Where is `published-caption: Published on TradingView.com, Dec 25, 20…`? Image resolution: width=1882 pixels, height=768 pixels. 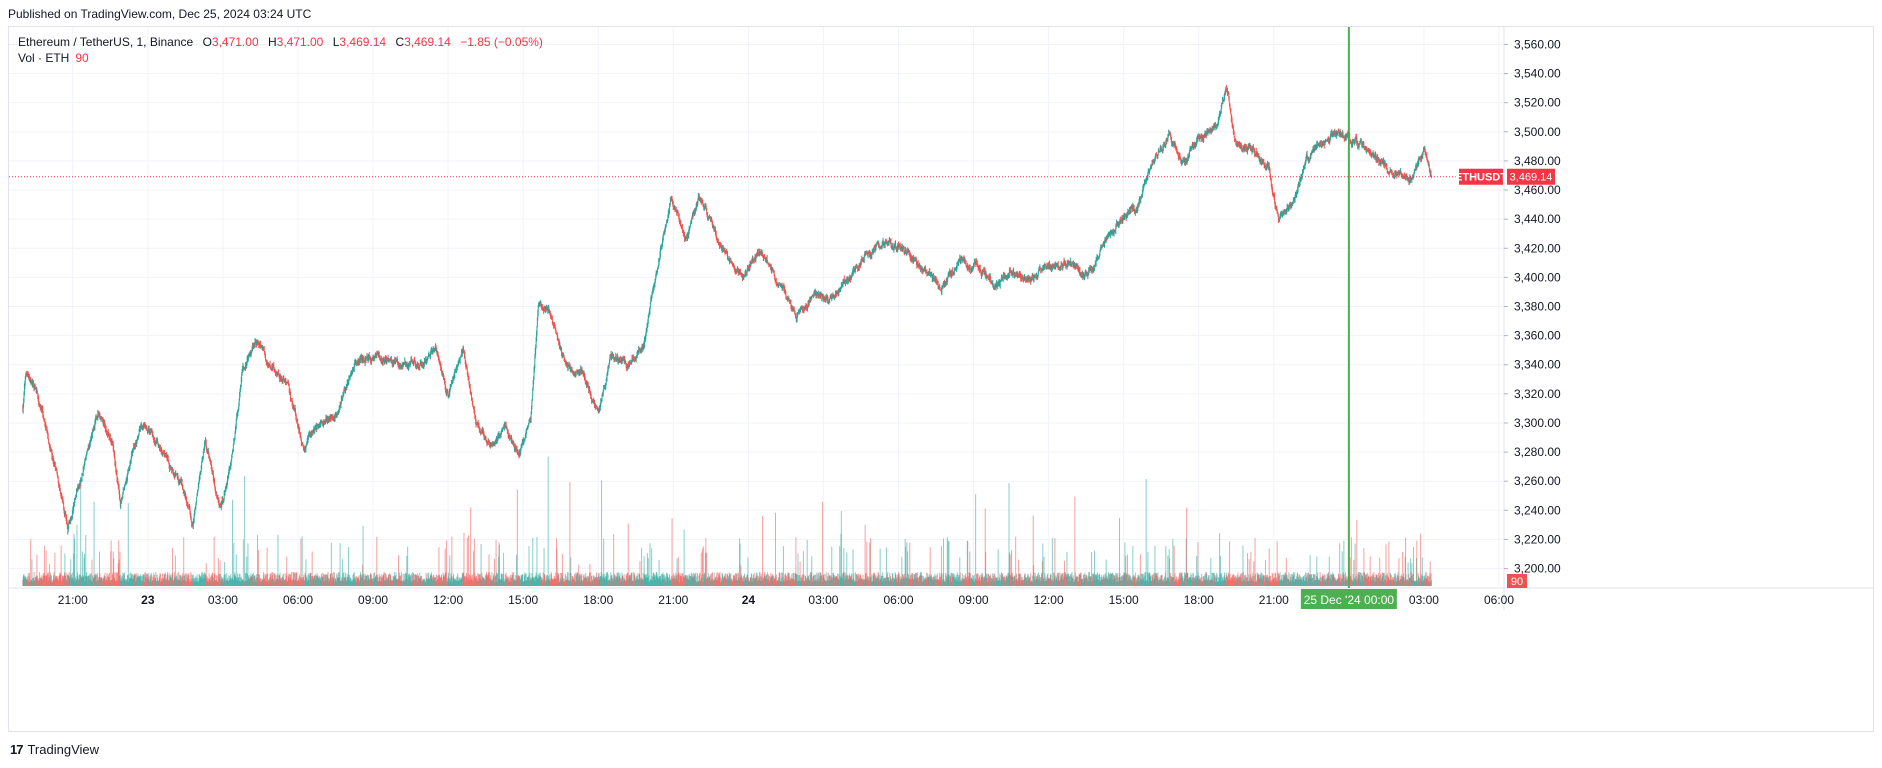 published-caption: Published on TradingView.com, Dec 25, 20… is located at coordinates (160, 14).